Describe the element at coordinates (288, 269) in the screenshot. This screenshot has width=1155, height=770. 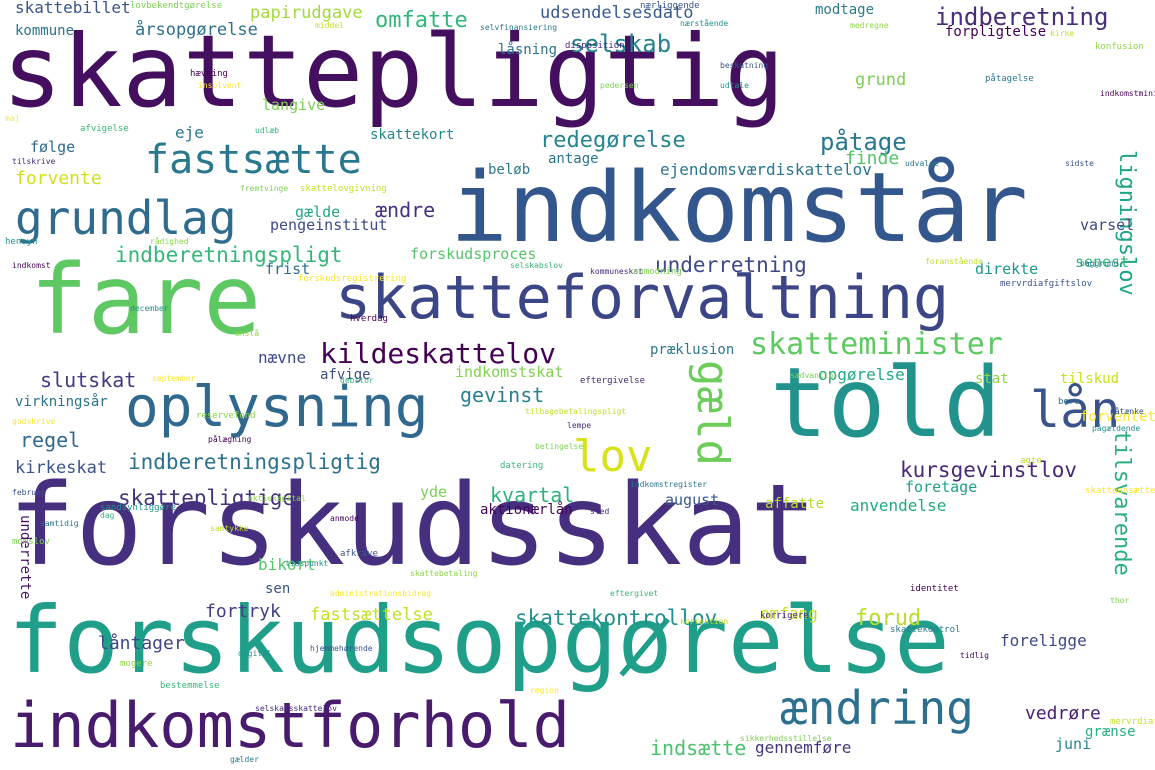
I see `word: frist` at that location.